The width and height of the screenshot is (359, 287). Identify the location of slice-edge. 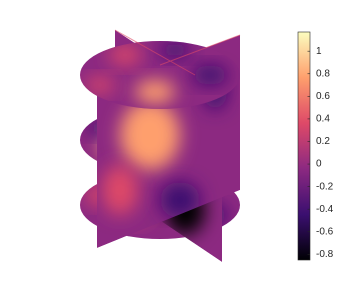
(177, 52).